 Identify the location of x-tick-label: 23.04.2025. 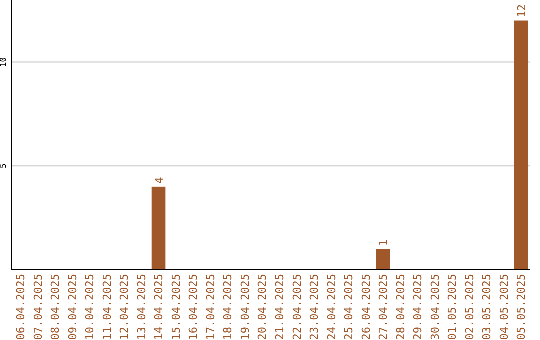
(315, 307).